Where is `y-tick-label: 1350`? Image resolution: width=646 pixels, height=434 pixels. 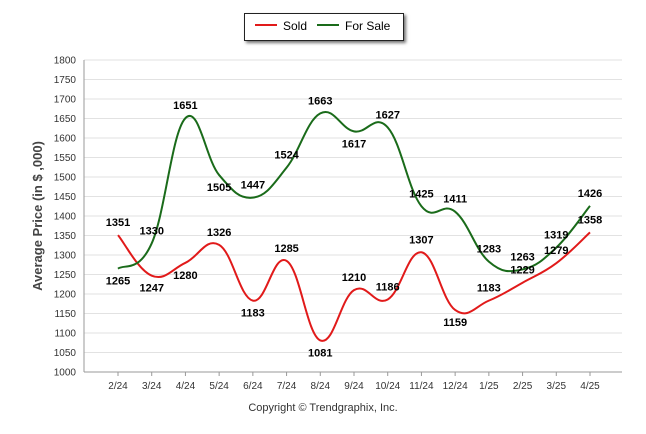
y-tick-label: 1350 is located at coordinates (65, 236).